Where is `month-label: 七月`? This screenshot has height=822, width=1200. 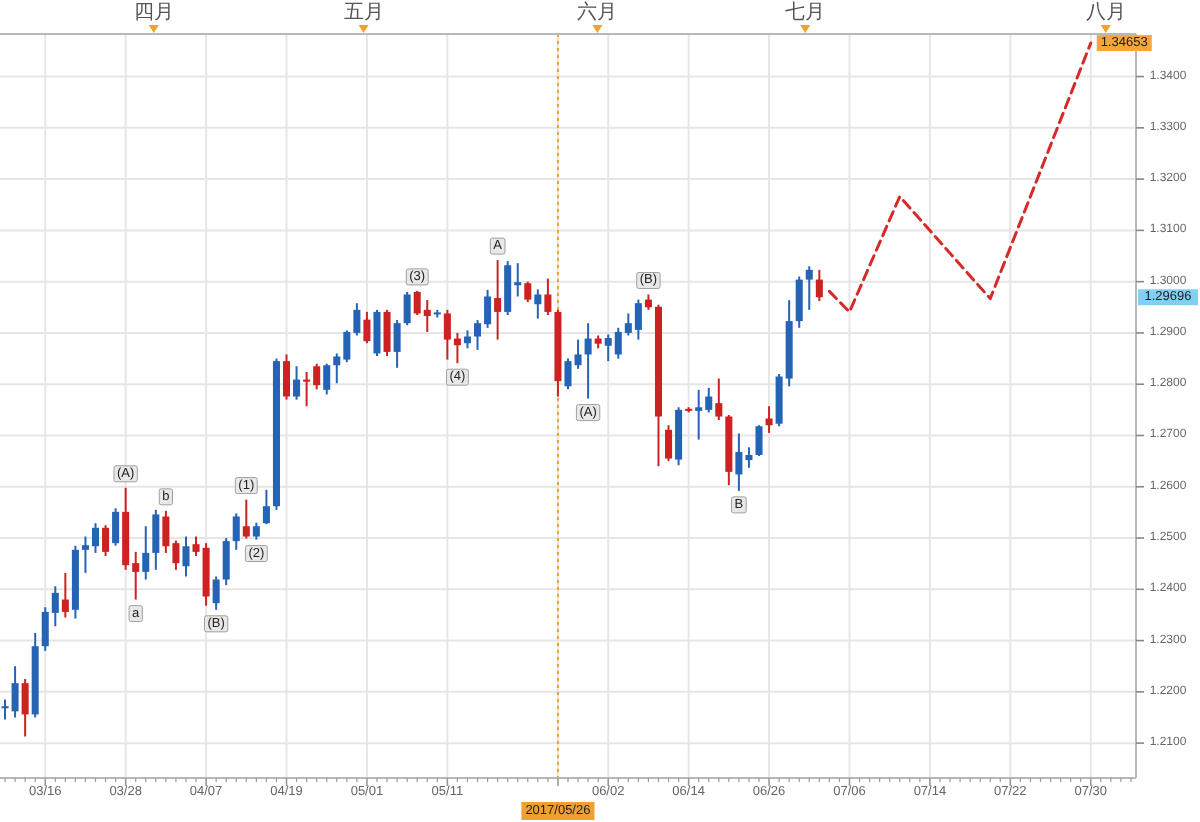
month-label: 七月 is located at coordinates (805, 17).